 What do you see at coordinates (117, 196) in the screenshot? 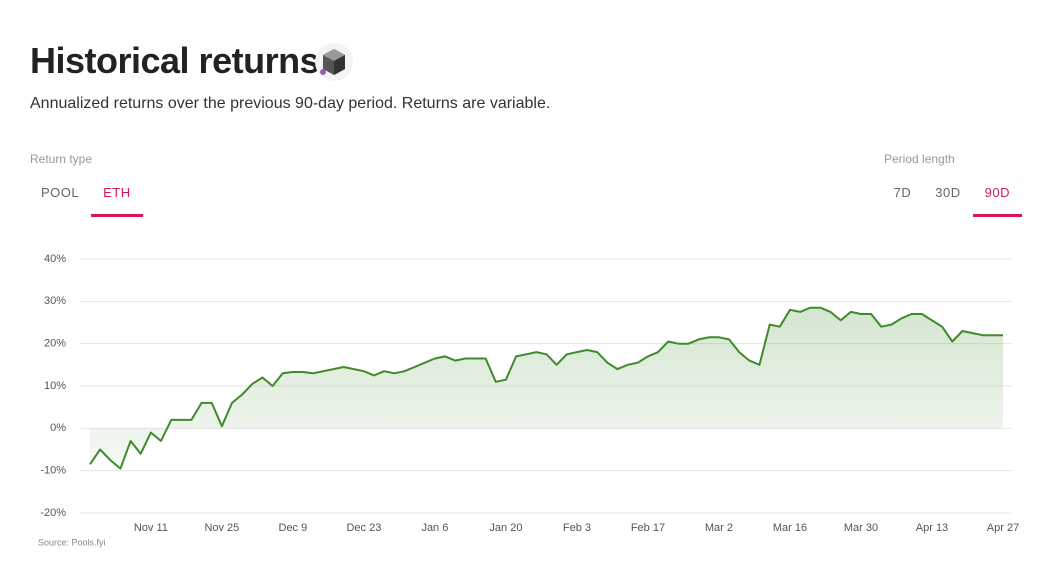
I see `tab: ETH` at bounding box center [117, 196].